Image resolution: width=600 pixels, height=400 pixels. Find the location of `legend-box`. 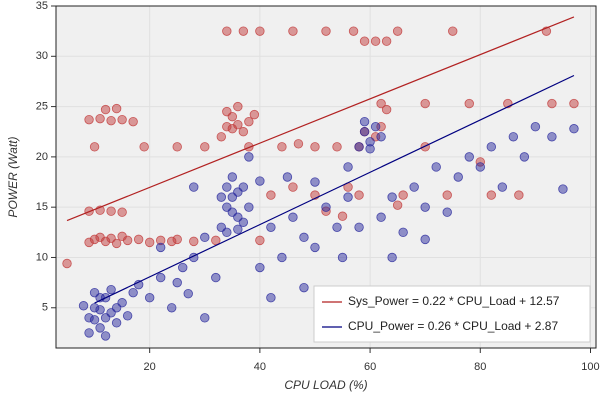

legend-box is located at coordinates (452, 314).